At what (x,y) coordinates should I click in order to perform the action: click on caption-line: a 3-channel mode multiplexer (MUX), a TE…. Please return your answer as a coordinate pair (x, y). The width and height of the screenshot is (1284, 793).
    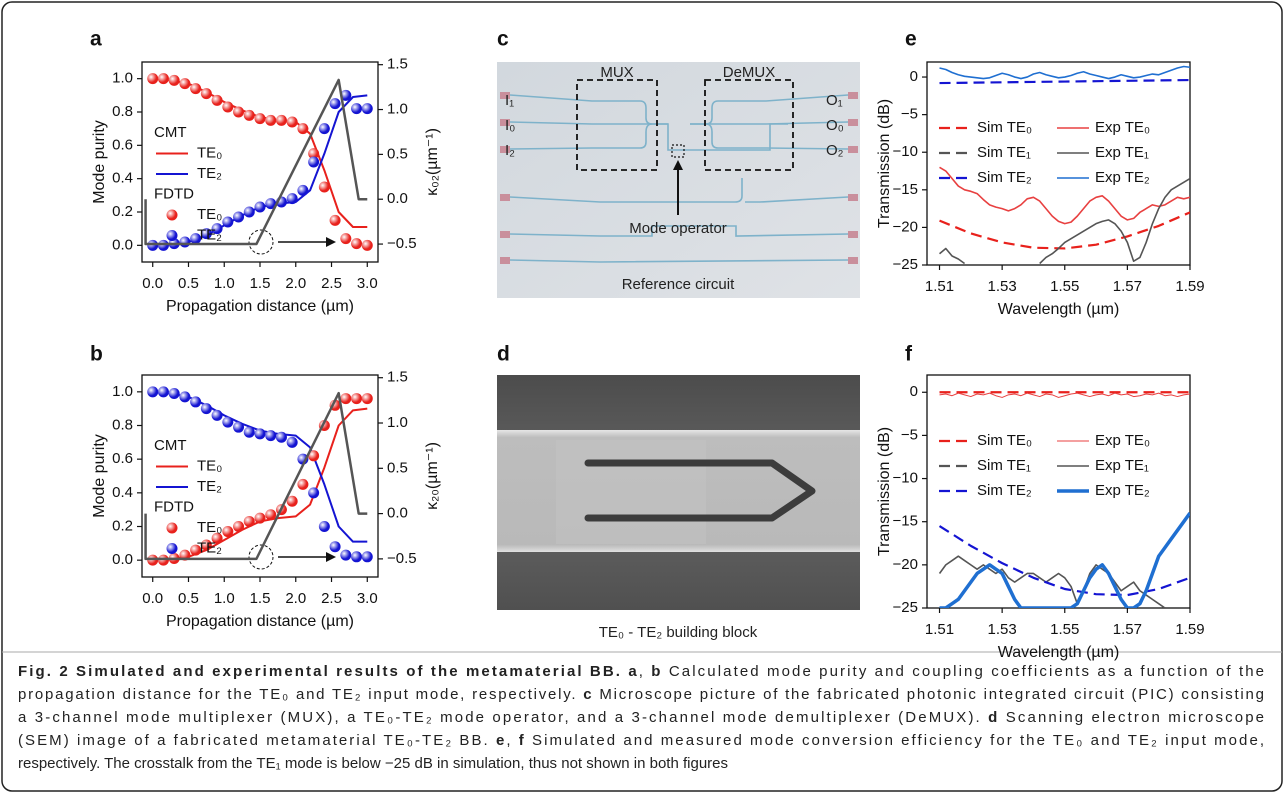
    Looking at the image, I should click on (641, 717).